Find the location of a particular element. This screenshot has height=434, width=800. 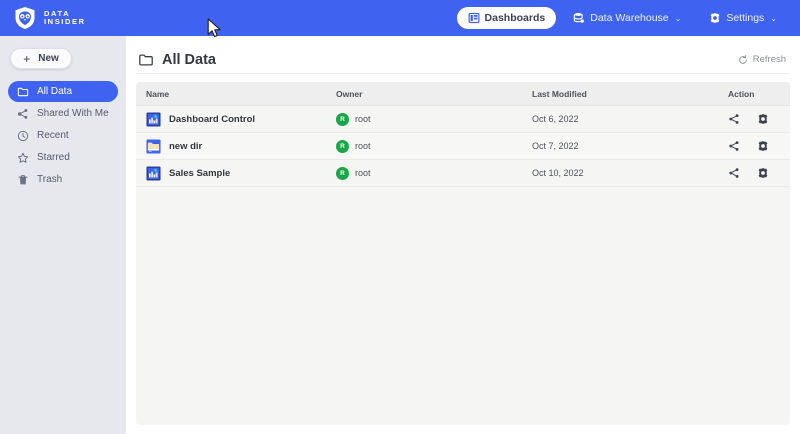

nav-label-data-warehouse: Data Warehouse is located at coordinates (629, 18).